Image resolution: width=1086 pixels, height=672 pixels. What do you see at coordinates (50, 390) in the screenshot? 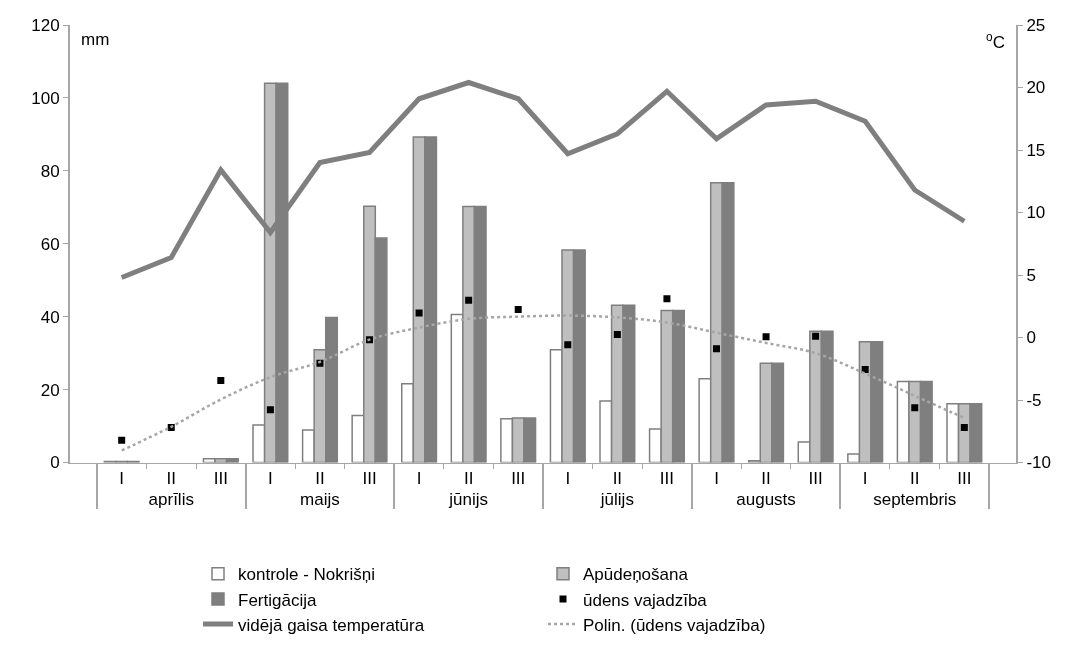
I see `y-tick-label: 20` at bounding box center [50, 390].